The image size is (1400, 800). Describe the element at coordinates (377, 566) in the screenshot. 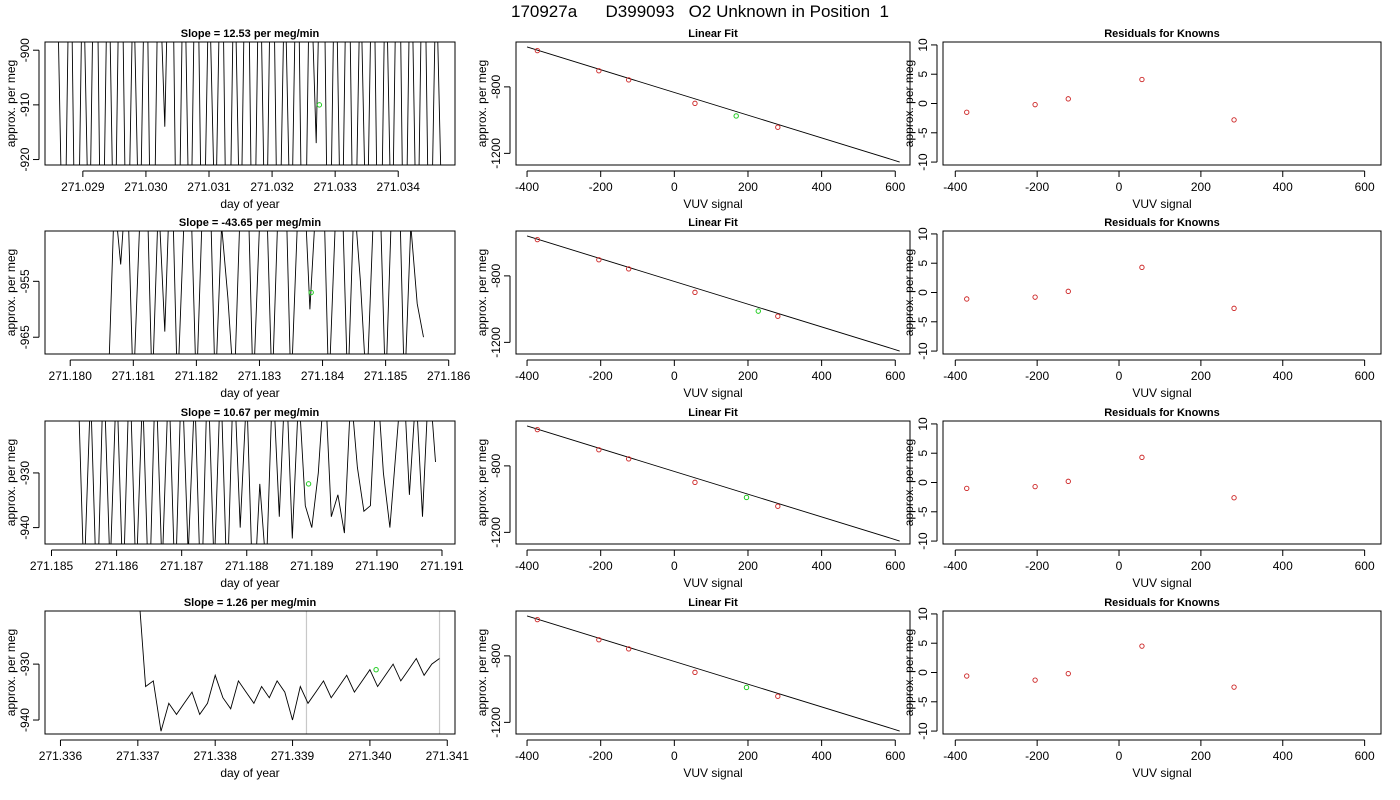

I see `x-tick-label: 271.190` at that location.